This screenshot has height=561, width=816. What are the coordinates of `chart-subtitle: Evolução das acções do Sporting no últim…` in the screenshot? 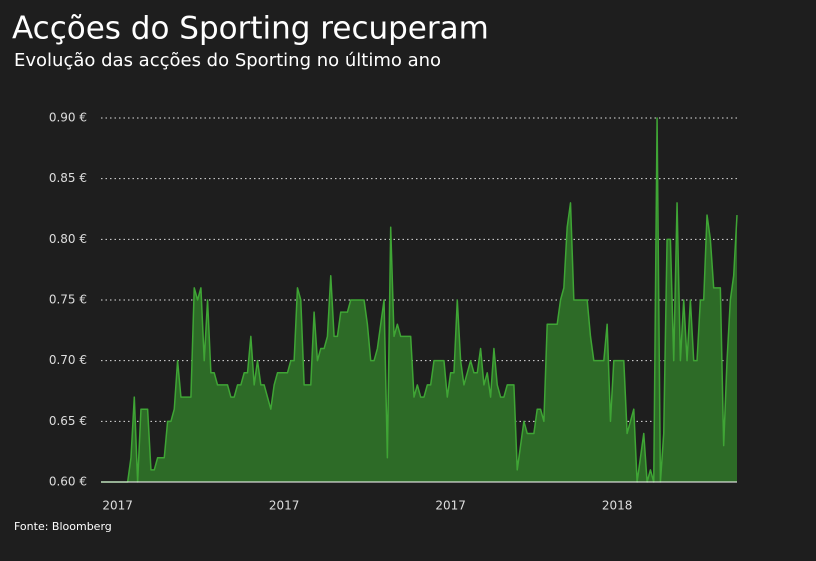 It's located at (227, 60).